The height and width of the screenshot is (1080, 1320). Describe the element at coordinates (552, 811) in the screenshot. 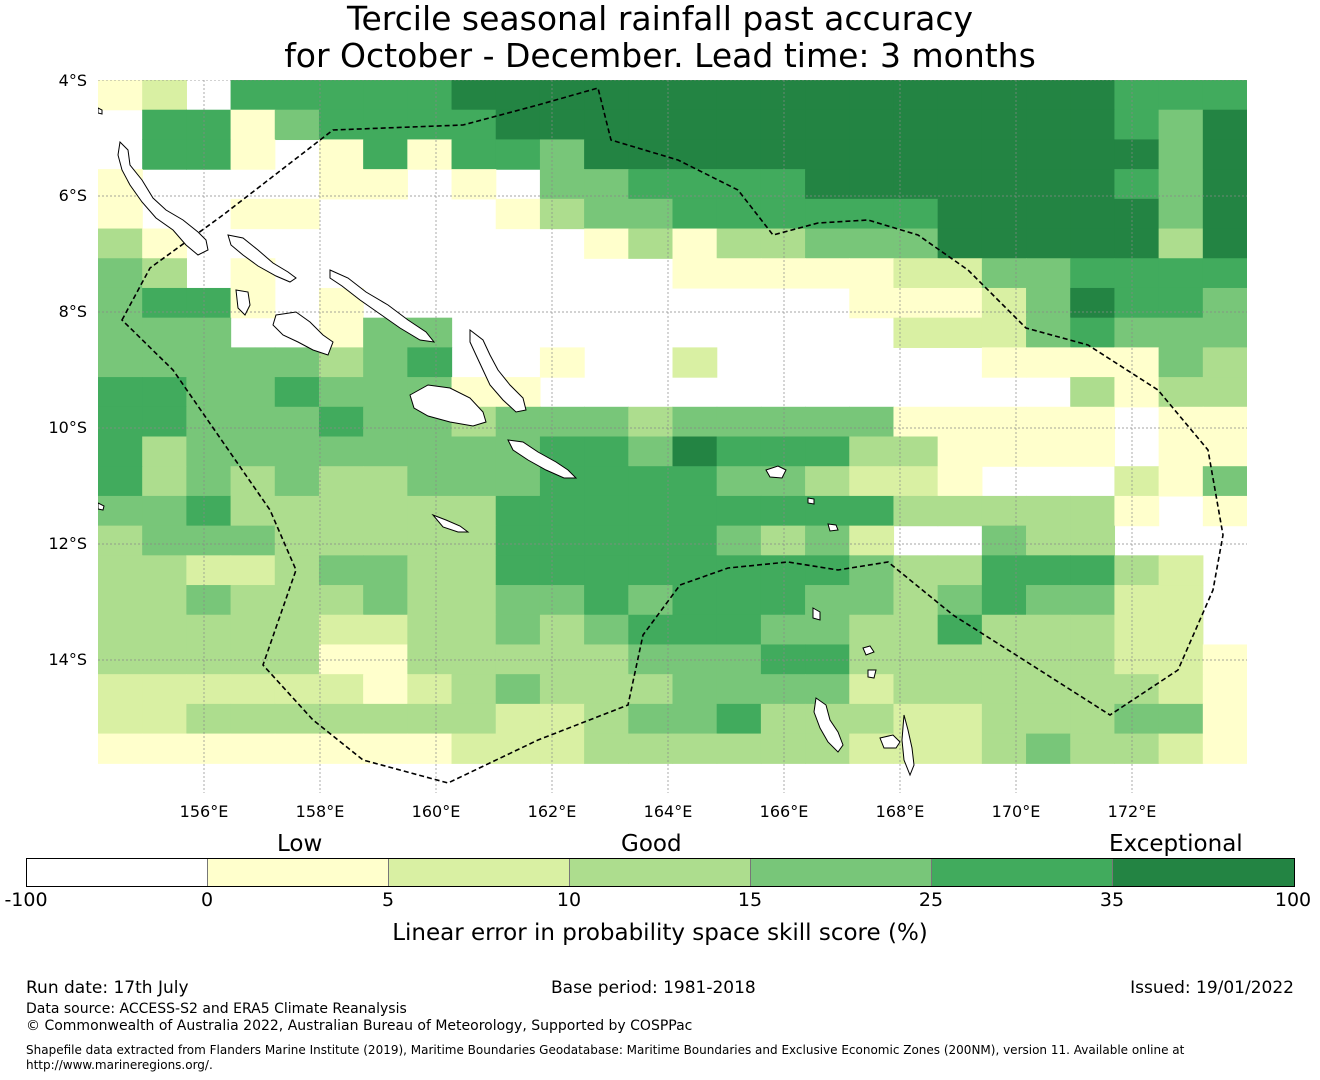

I see `lon-label-162e: 162°E` at that location.